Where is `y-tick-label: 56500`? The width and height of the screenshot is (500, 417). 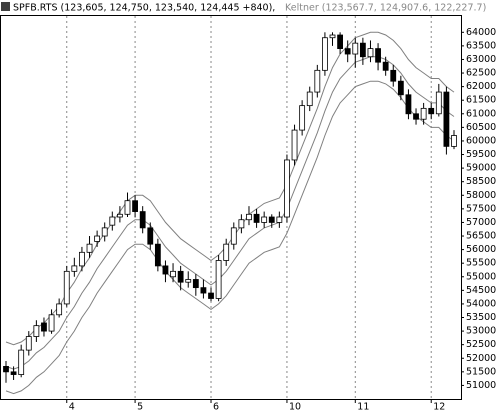
y-tick-label: 56500 is located at coordinates (481, 236).